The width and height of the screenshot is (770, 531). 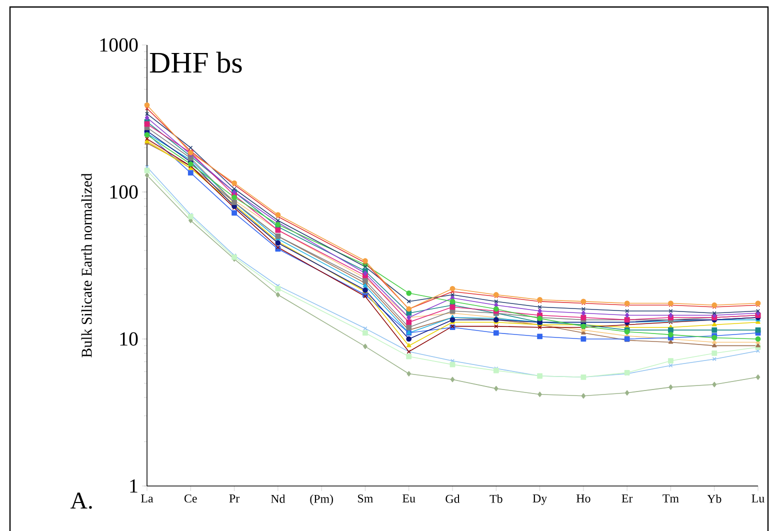 What do you see at coordinates (758, 498) in the screenshot?
I see `x-tick-label: Lu` at bounding box center [758, 498].